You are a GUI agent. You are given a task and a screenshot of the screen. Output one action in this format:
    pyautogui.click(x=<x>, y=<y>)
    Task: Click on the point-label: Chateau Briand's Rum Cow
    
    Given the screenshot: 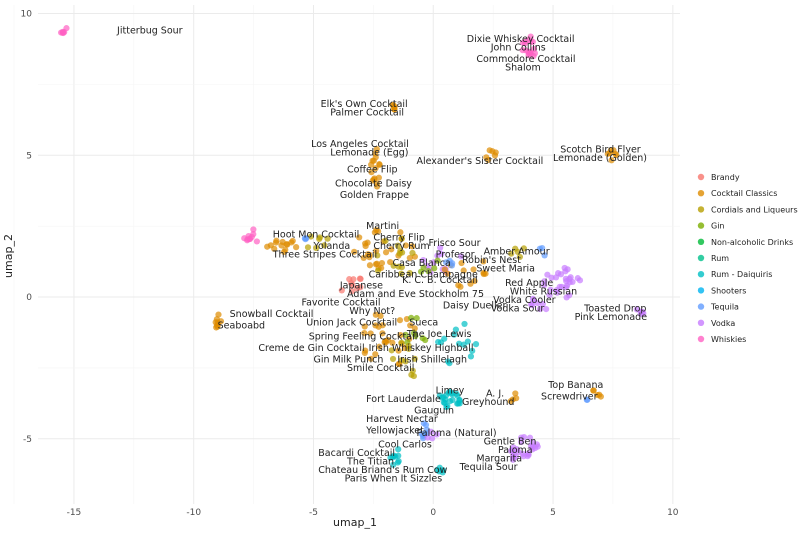 What is the action you would take?
    pyautogui.click(x=382, y=470)
    